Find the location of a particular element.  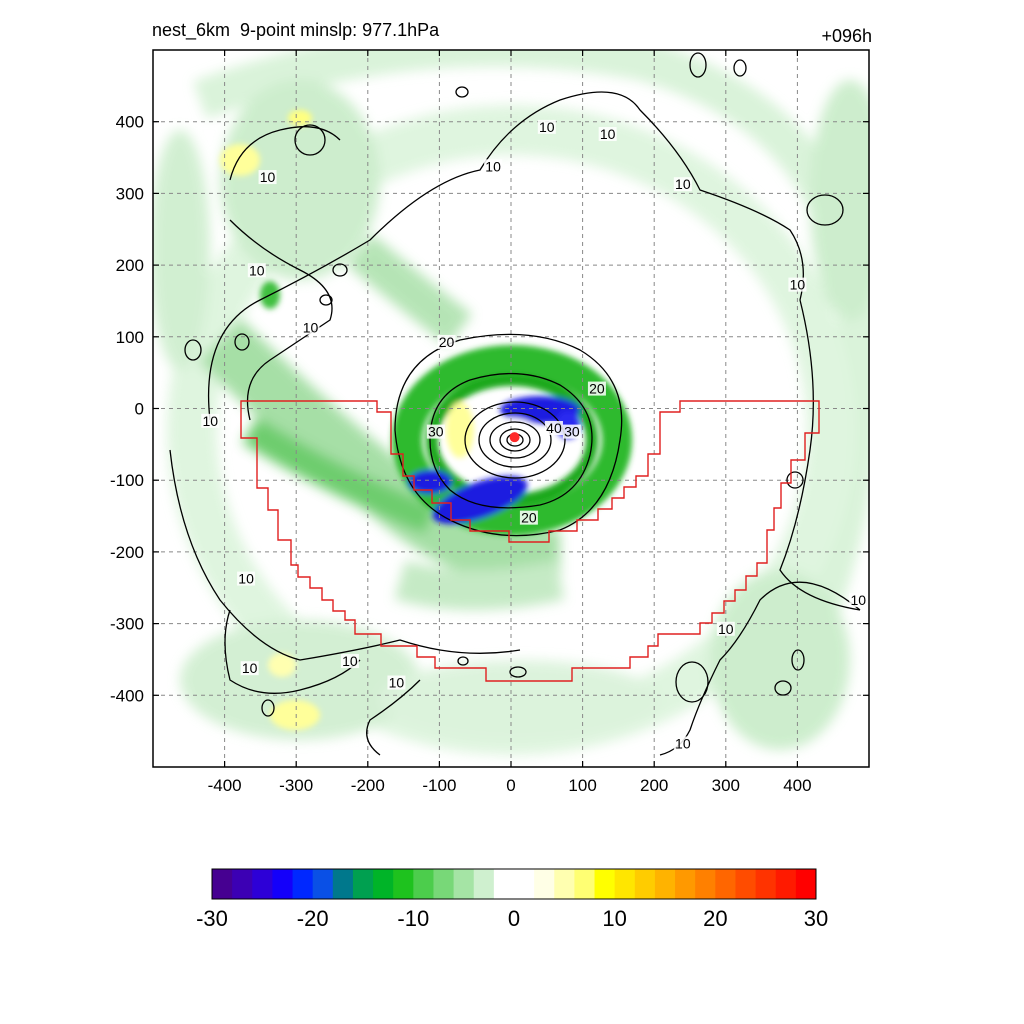

x-tick-label: -200 is located at coordinates (368, 785).